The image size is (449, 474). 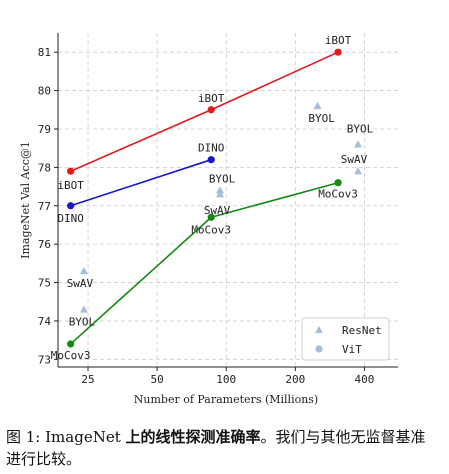 What do you see at coordinates (44, 359) in the screenshot?
I see `y-tick-label: 73` at bounding box center [44, 359].